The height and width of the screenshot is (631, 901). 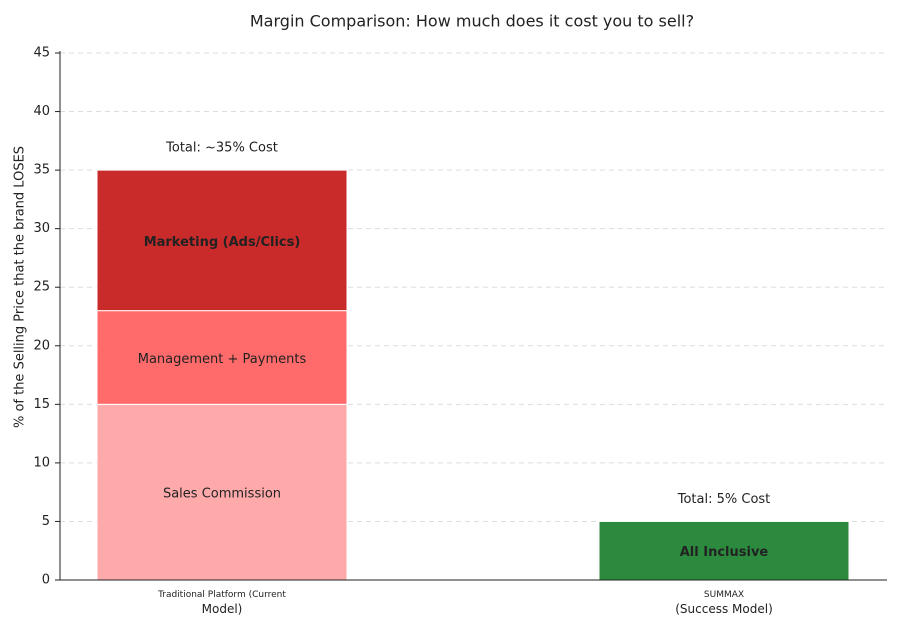 What do you see at coordinates (46, 580) in the screenshot?
I see `y-tick-label: 0` at bounding box center [46, 580].